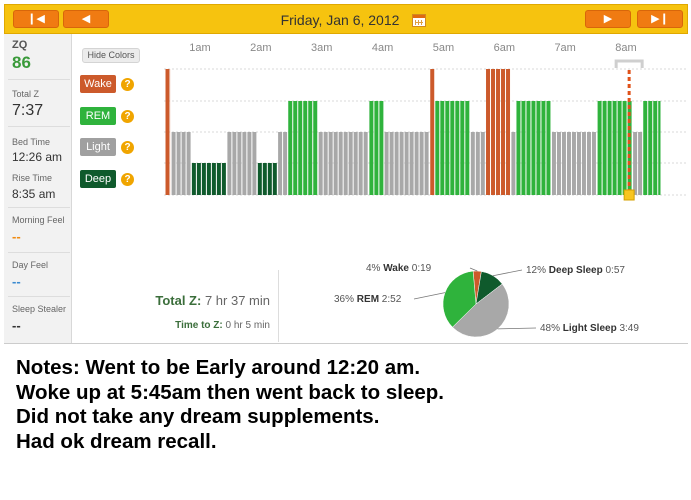  What do you see at coordinates (629, 63) in the screenshot?
I see `marker-bracket` at bounding box center [629, 63].